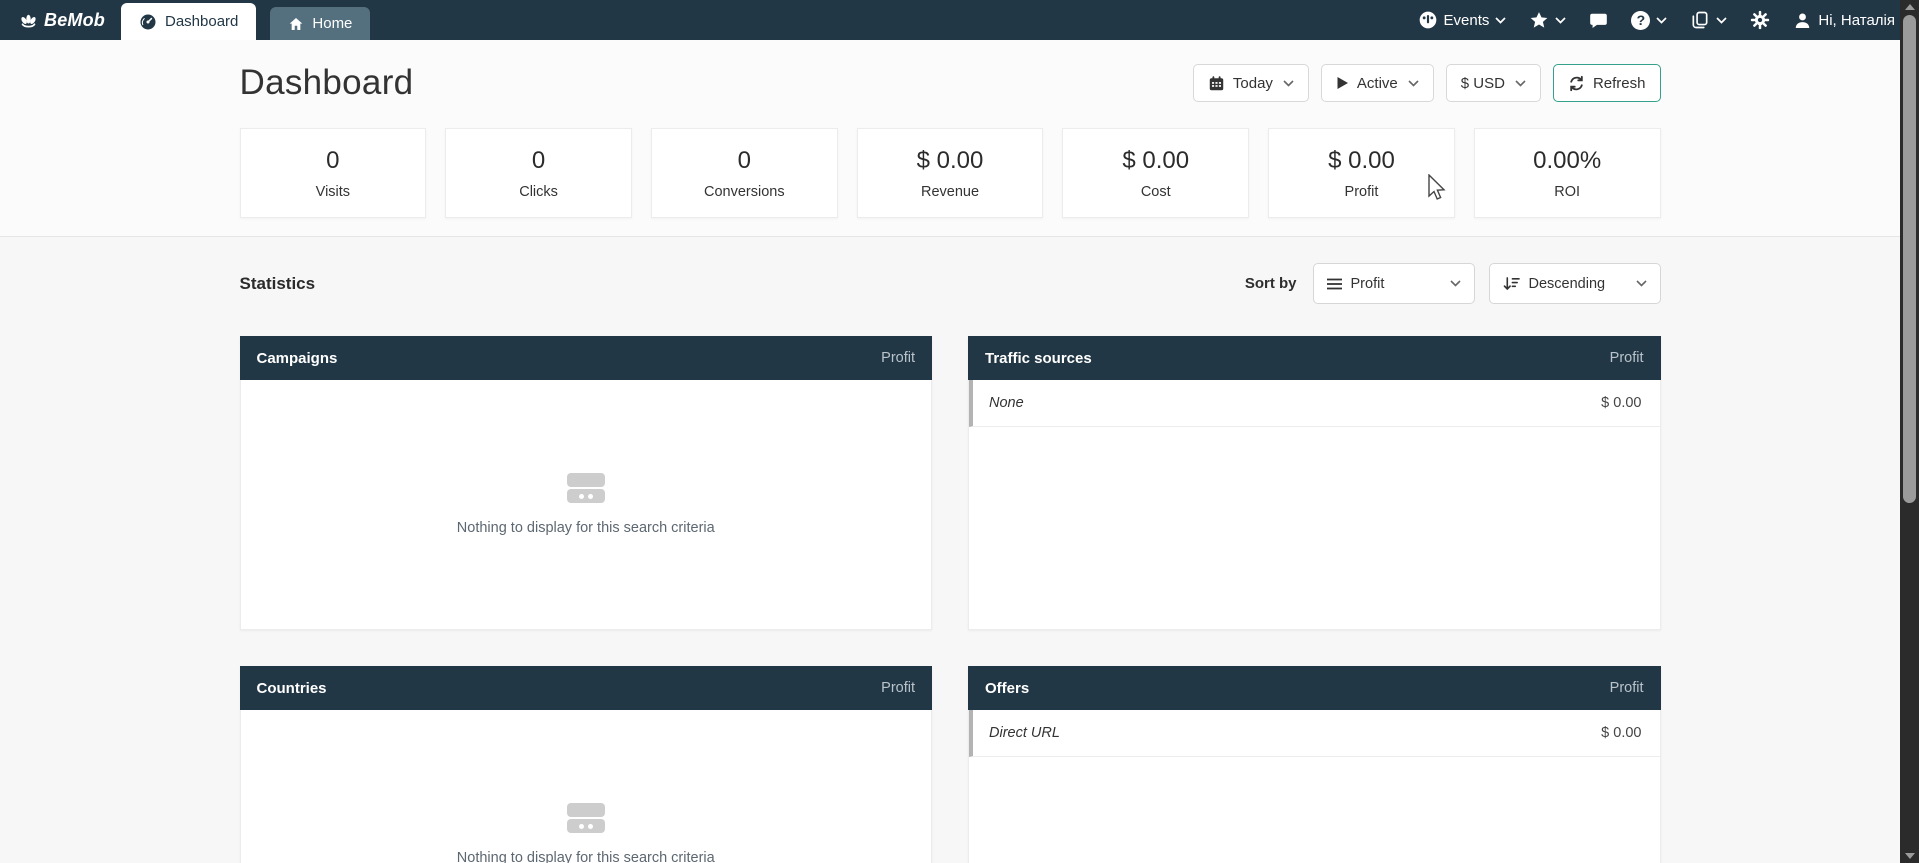 Image resolution: width=1919 pixels, height=863 pixels. I want to click on topbar-tabs: Dashboard Home, so click(246, 20).